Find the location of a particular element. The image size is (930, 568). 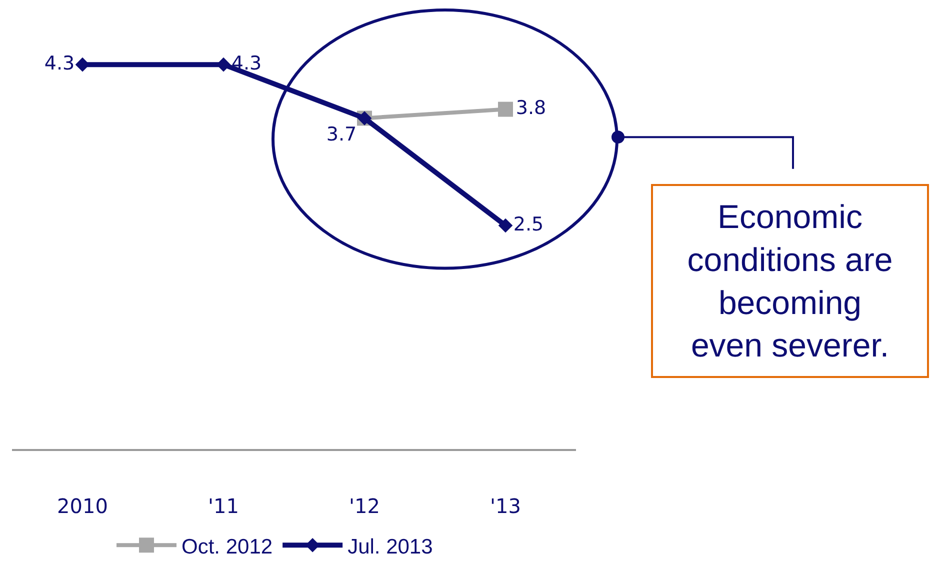

x-tick-label: 2010 is located at coordinates (82, 506).